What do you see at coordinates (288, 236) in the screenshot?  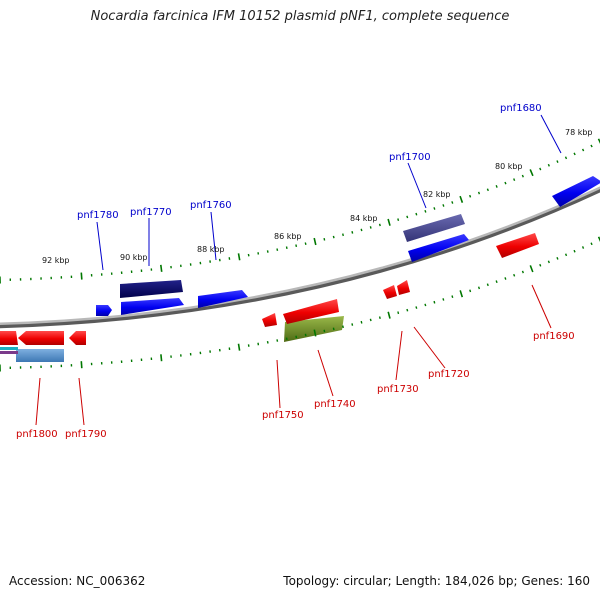 I see `kbp-label-86: 86 kbp` at bounding box center [288, 236].